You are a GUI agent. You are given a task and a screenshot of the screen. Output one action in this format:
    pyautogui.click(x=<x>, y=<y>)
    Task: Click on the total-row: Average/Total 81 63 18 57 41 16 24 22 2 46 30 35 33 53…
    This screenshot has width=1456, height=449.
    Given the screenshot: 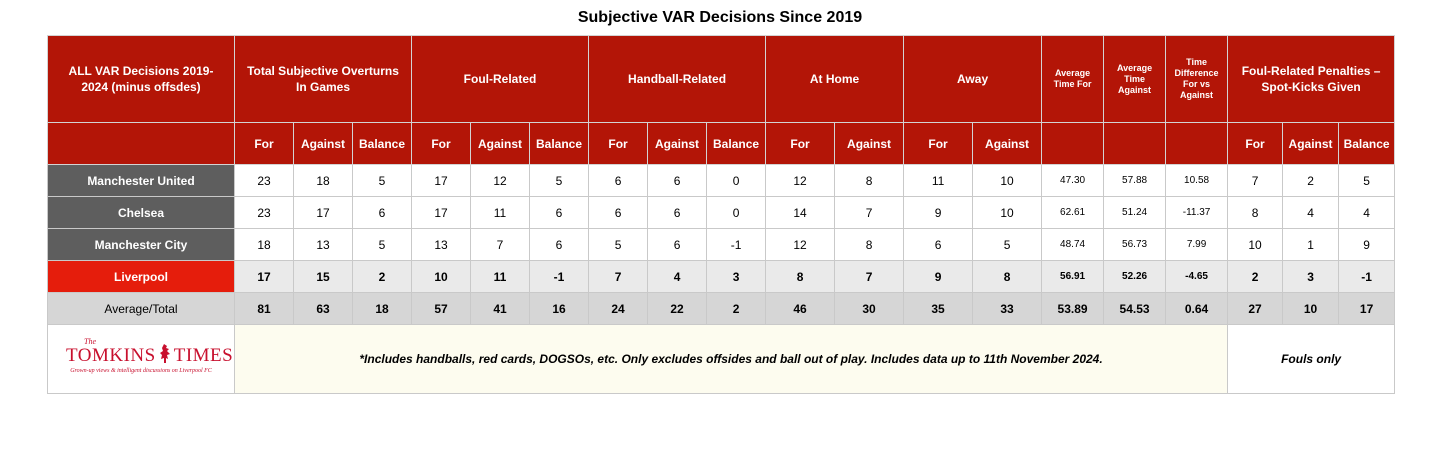 What is the action you would take?
    pyautogui.click(x=721, y=308)
    